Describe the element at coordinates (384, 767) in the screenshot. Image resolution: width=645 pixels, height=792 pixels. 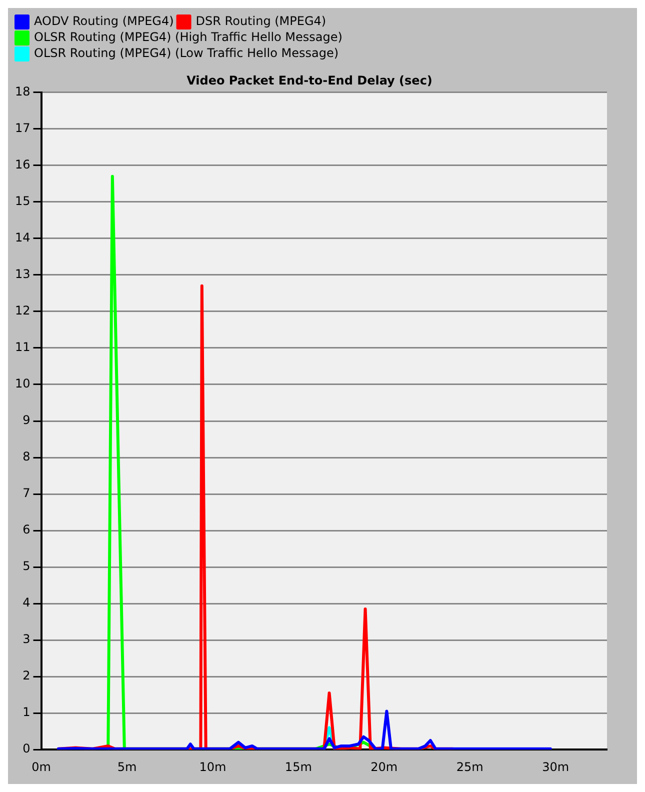
I see `x-tick-label: 20m` at that location.